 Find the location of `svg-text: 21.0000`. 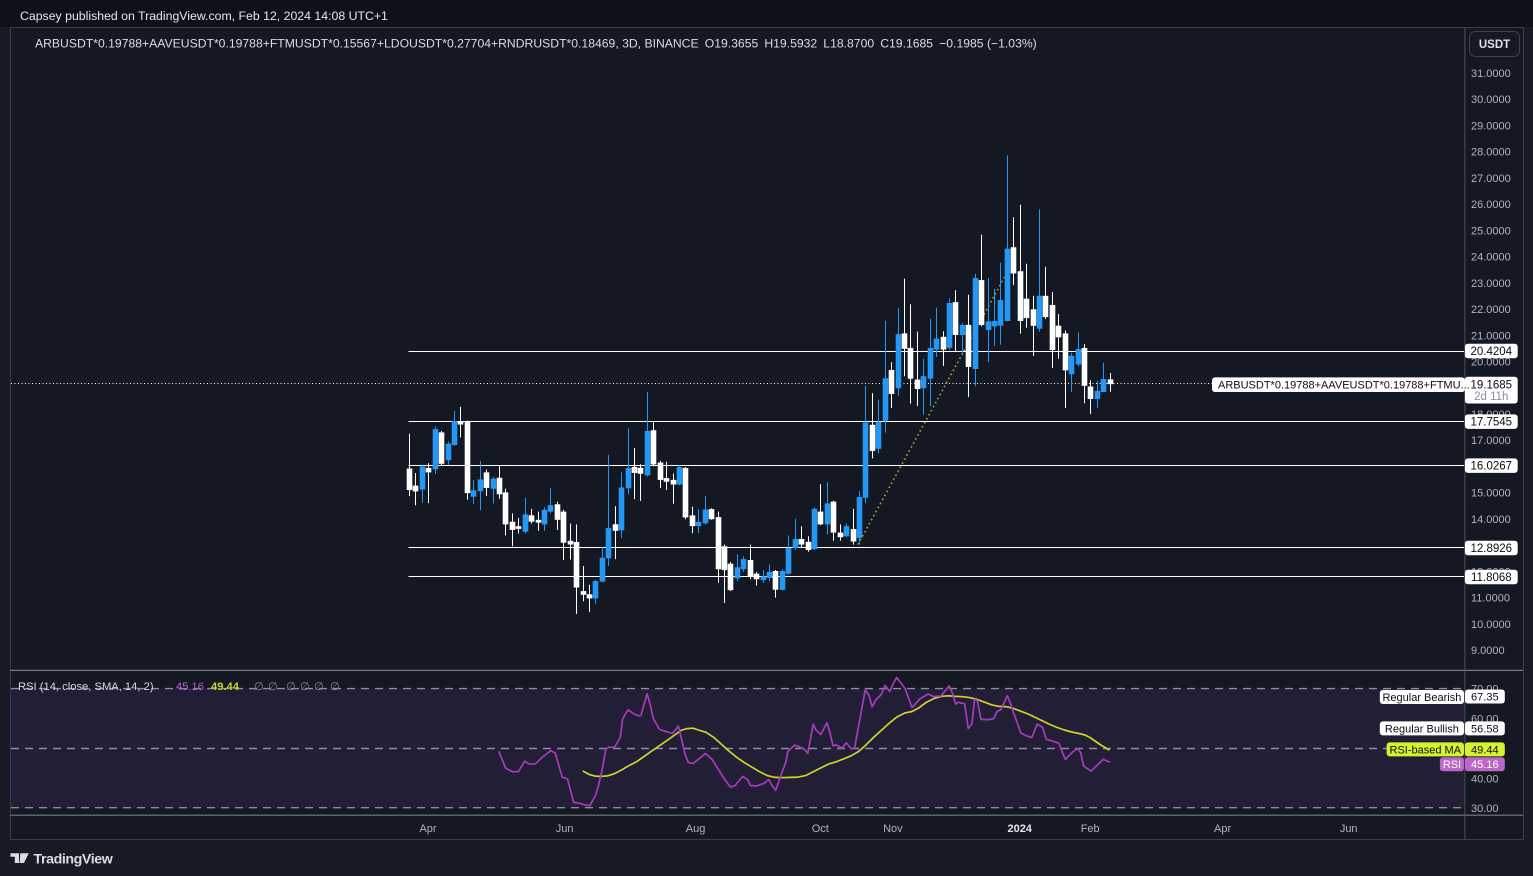

svg-text: 21.0000 is located at coordinates (1491, 336).